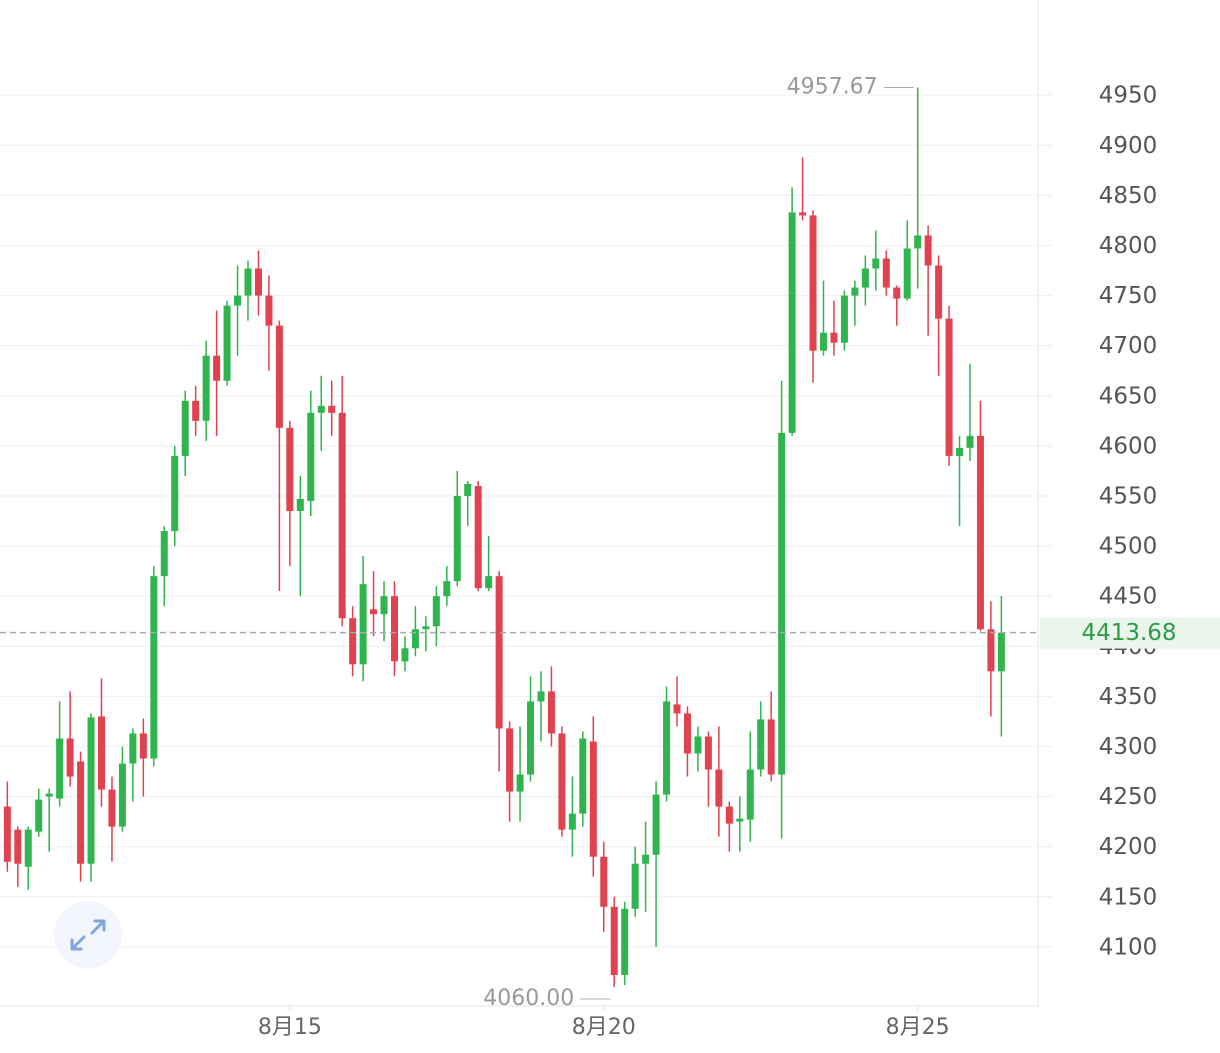 The image size is (1220, 1053). I want to click on y-tick-label: 4100, so click(1128, 947).